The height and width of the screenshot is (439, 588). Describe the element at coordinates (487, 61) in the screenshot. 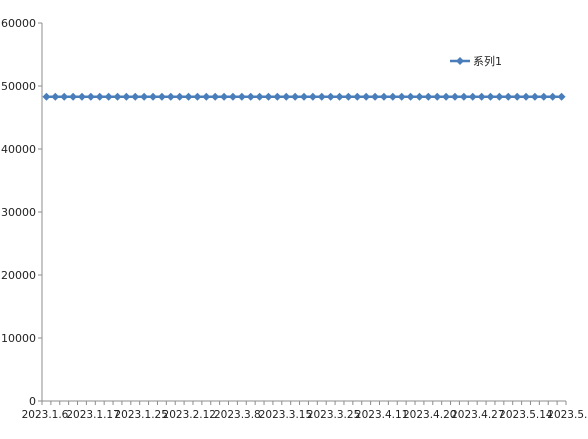

I see `legend-label-series-1: 系列1` at that location.